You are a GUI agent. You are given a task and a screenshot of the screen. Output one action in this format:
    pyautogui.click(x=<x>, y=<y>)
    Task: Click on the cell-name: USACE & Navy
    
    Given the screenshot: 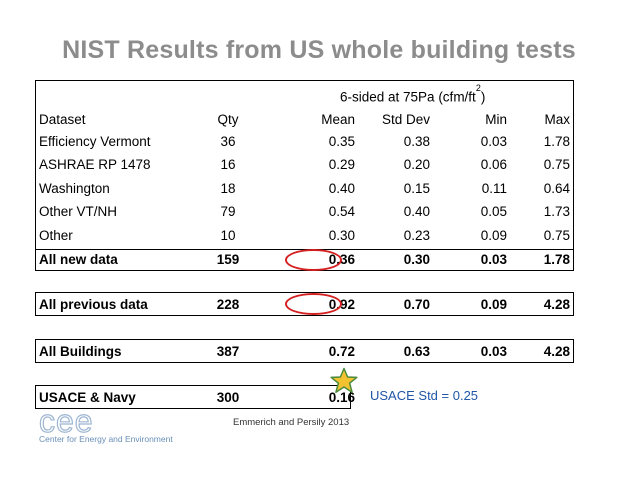 What is the action you would take?
    pyautogui.click(x=87, y=397)
    